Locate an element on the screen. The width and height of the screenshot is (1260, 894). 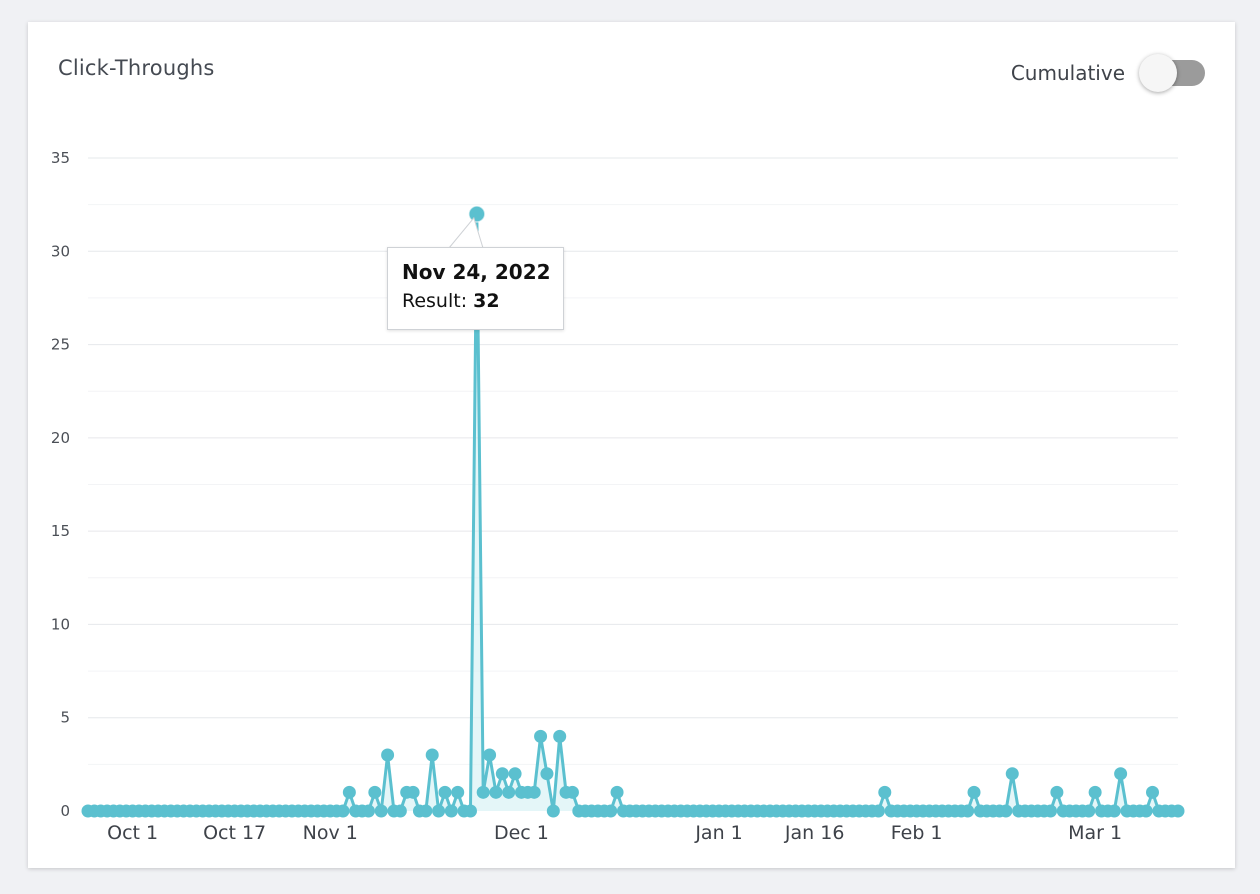
y-tick-label: 20 is located at coordinates (60, 438).